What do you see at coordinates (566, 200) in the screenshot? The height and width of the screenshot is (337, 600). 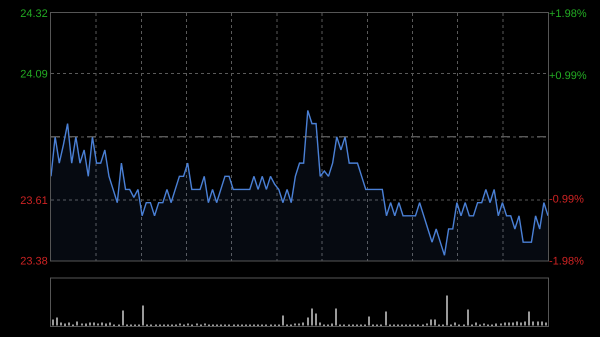 I see `y2-tick-label: -0.99%` at bounding box center [566, 200].